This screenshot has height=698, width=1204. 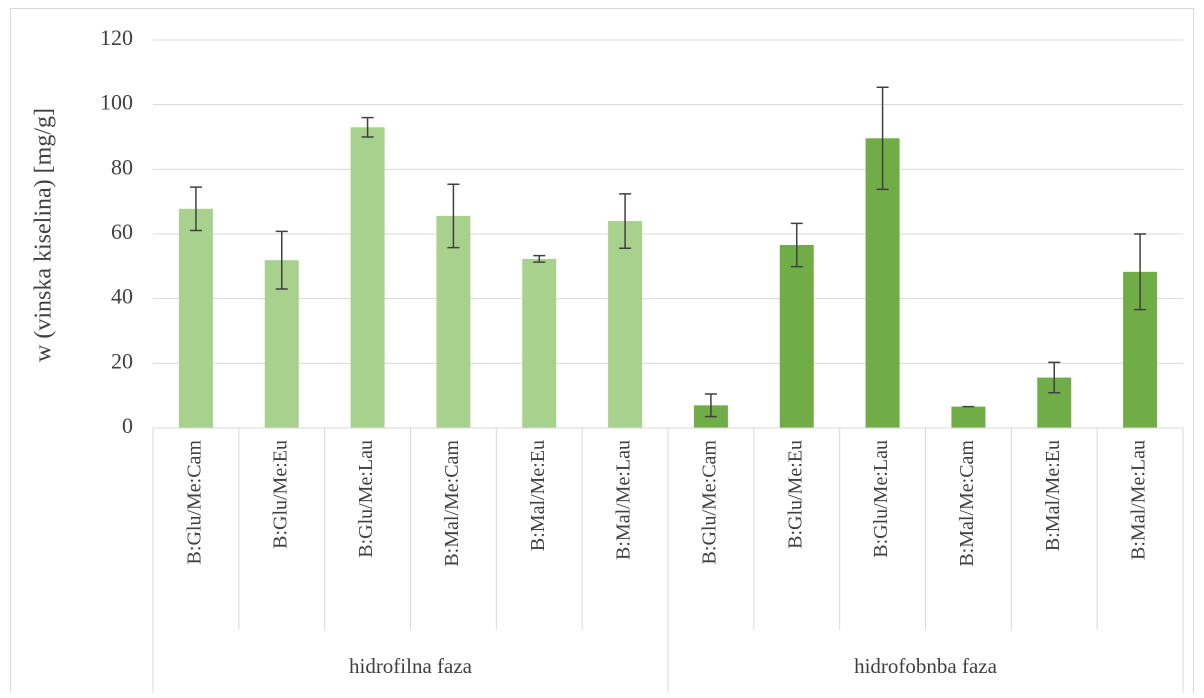 I want to click on y-tick-label: 60, so click(x=122, y=231).